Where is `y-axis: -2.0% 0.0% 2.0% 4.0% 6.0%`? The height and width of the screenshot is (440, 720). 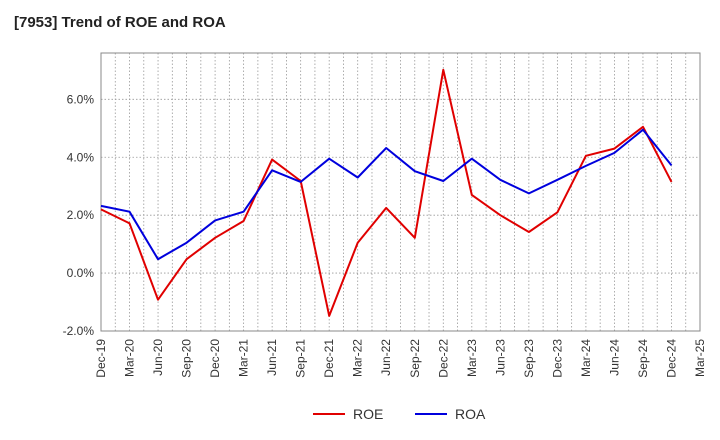
y-axis: -2.0% 0.0% 2.0% 4.0% 6.0% is located at coordinates (79, 215).